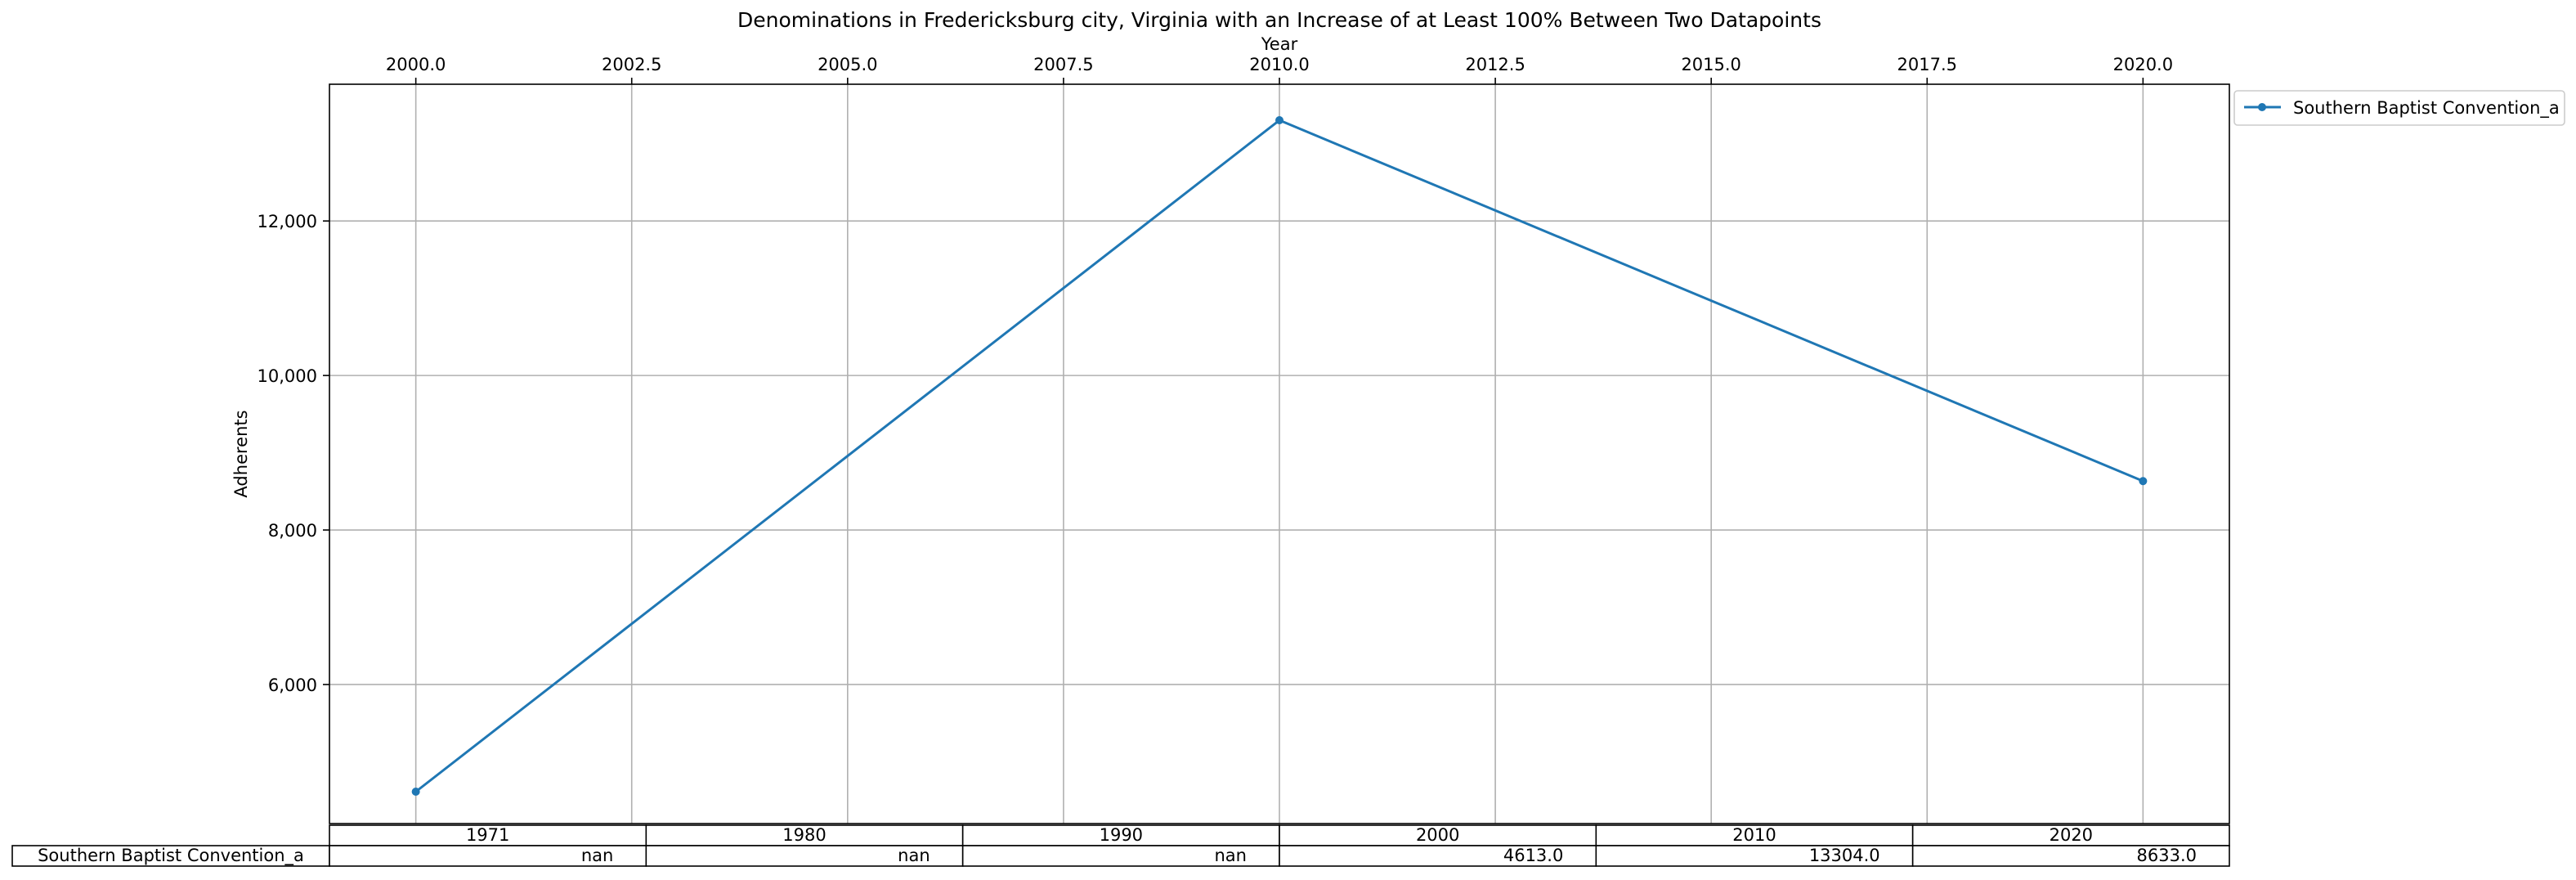  I want to click on table-row-label-cell, so click(170, 856).